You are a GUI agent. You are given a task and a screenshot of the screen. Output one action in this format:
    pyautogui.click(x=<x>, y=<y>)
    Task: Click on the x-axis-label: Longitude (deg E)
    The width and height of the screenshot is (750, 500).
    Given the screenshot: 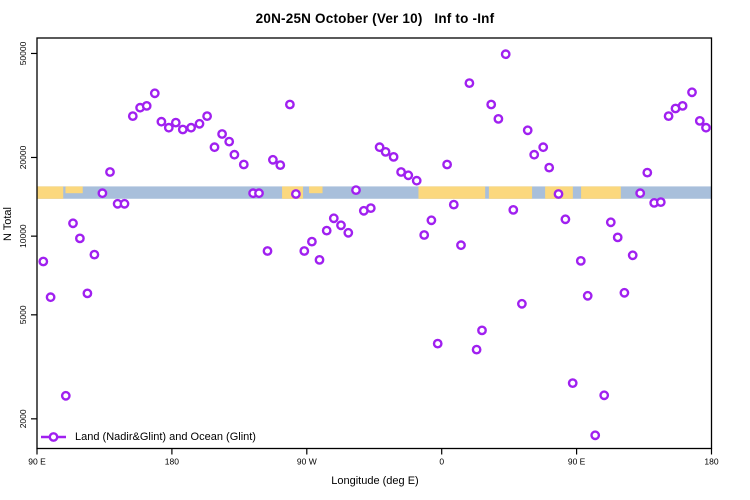 What is the action you would take?
    pyautogui.click(x=375, y=481)
    